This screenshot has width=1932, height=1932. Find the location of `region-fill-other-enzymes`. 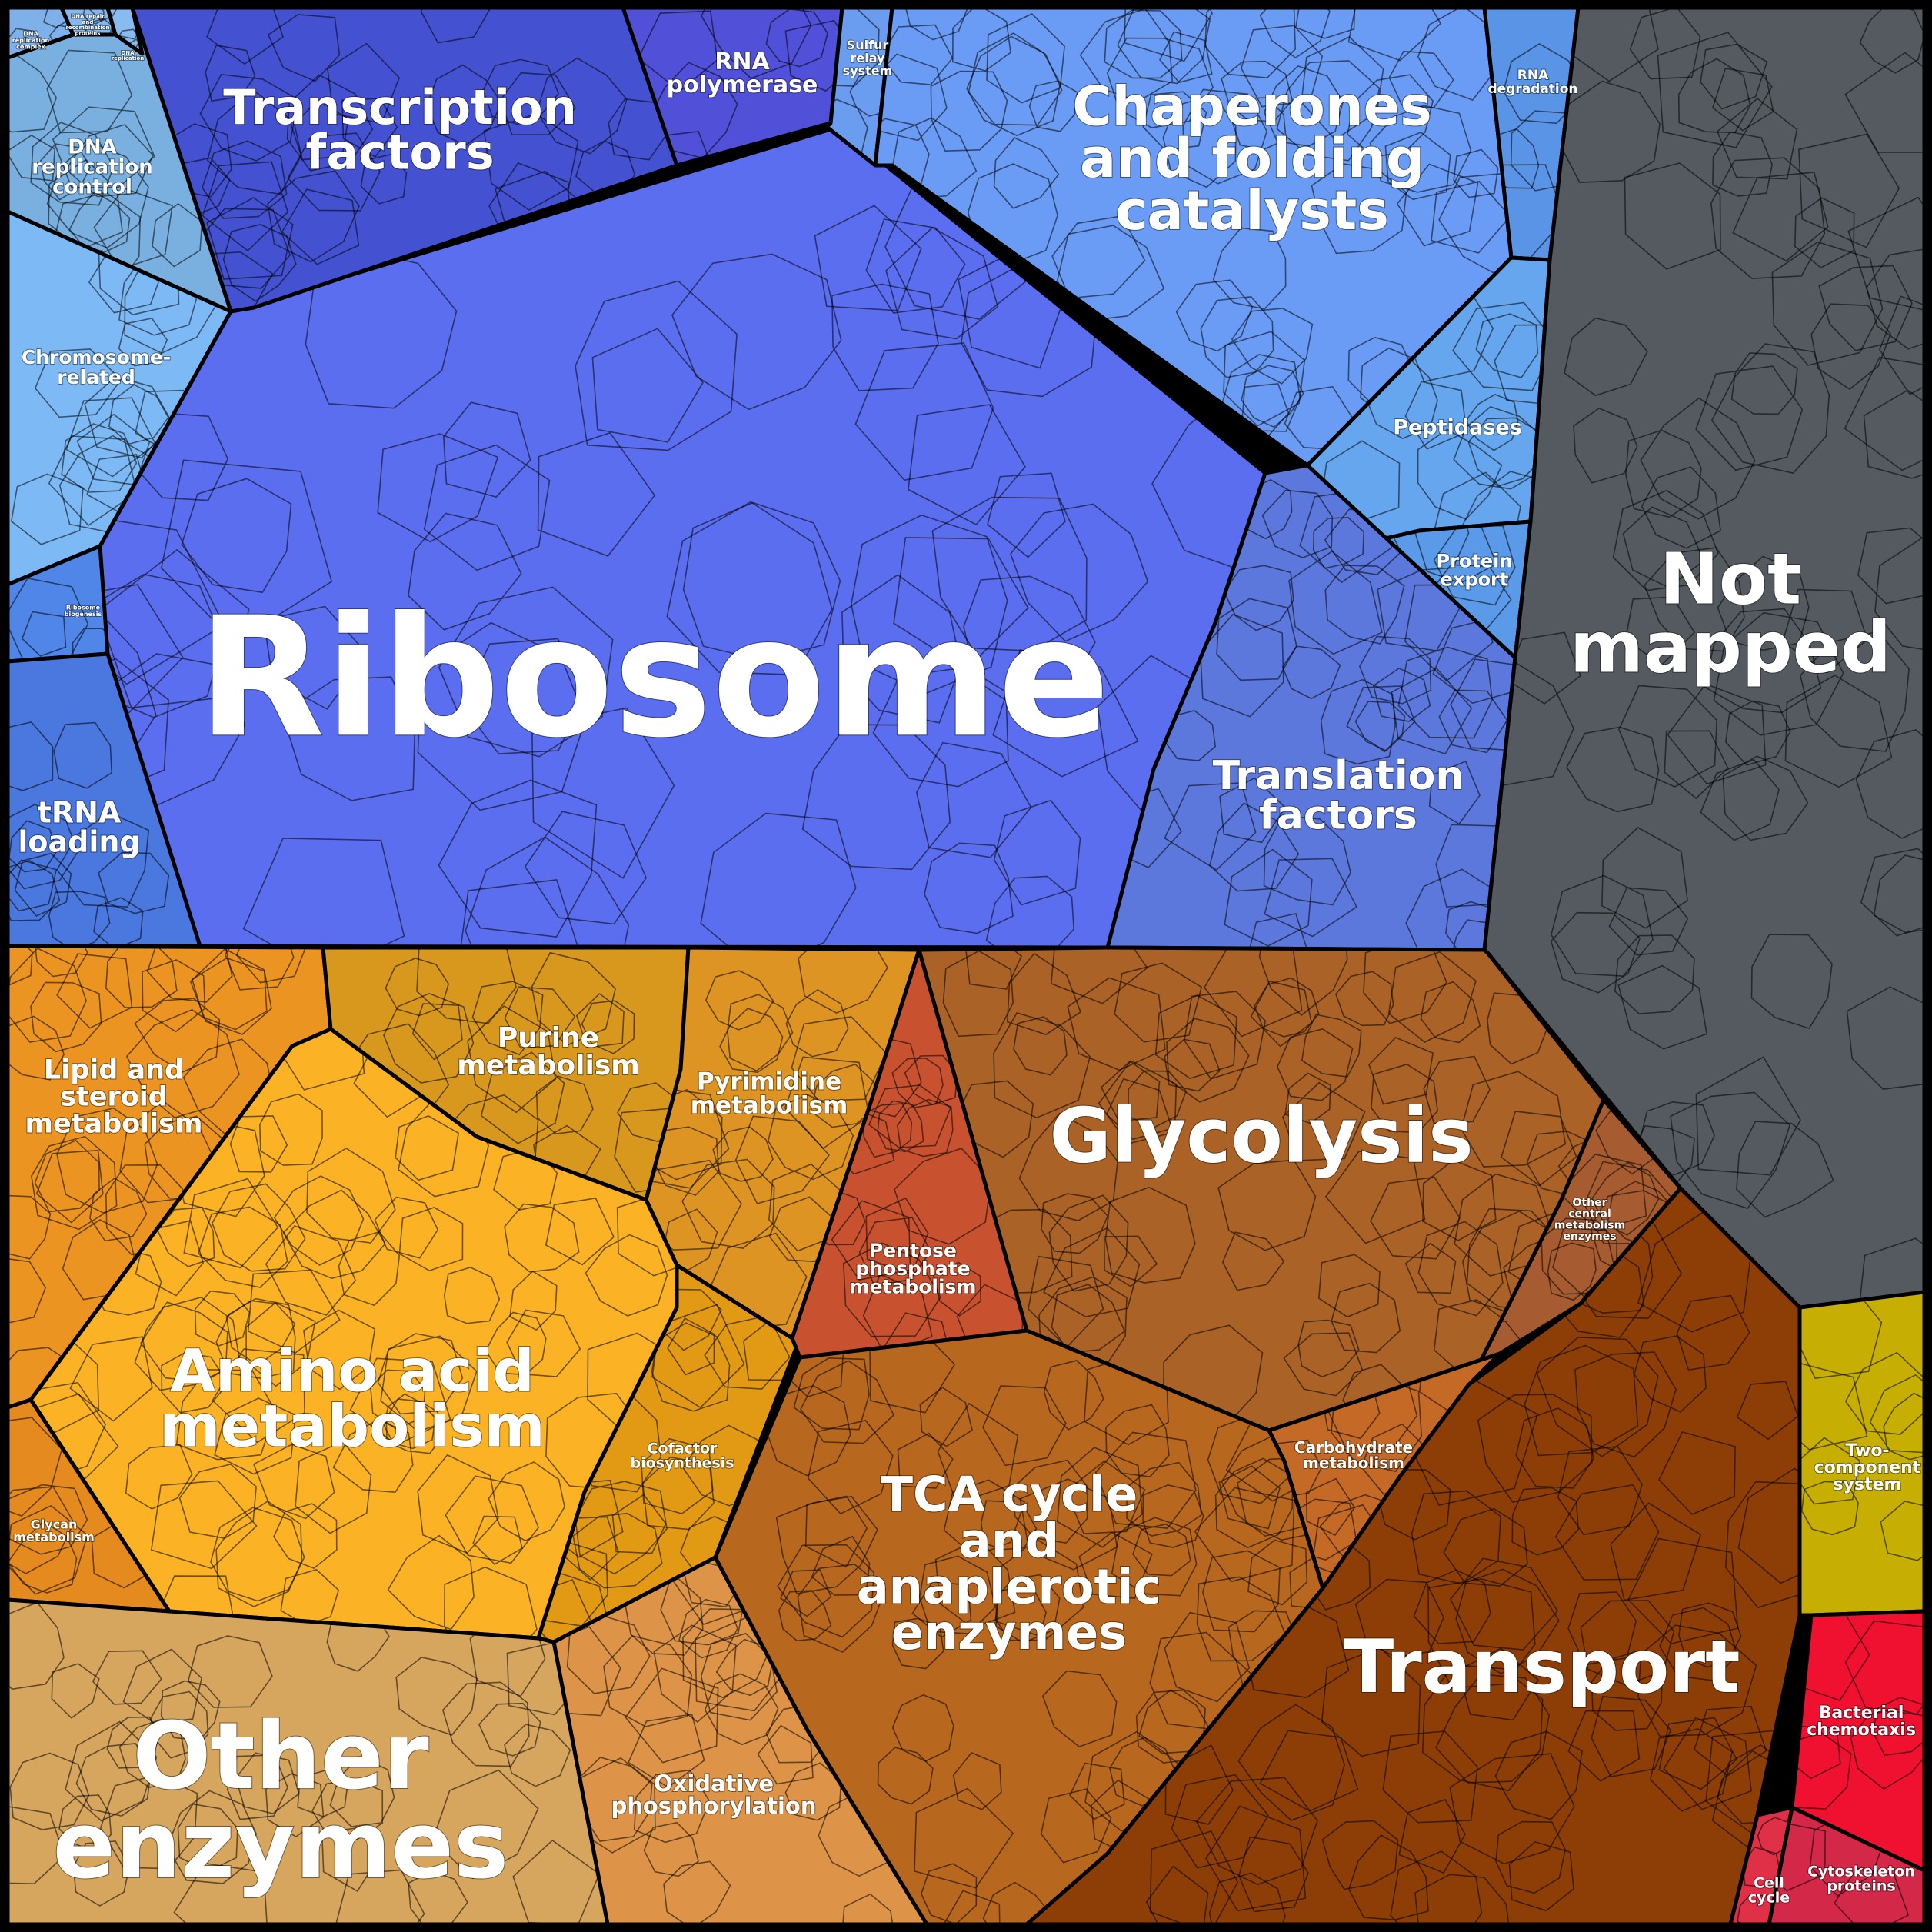

region-fill-other-enzymes is located at coordinates (308, 1762).